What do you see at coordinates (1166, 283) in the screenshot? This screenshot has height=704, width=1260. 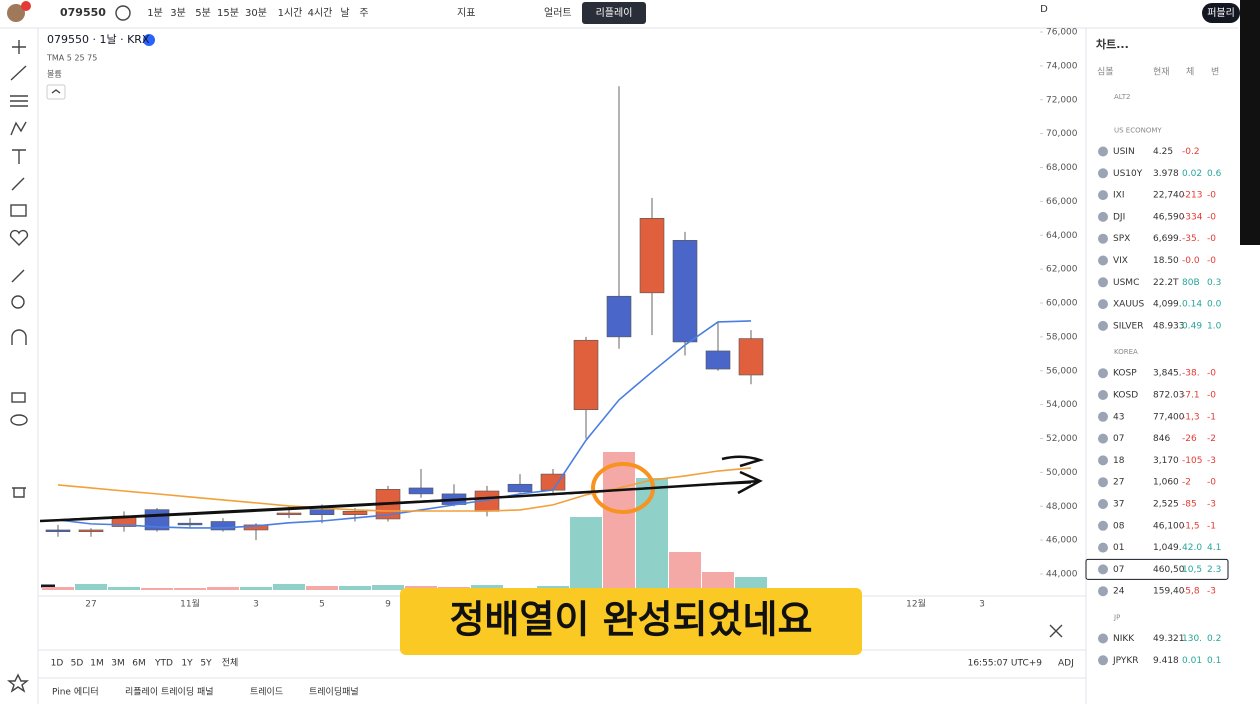 I see `row-price: 22.2T` at bounding box center [1166, 283].